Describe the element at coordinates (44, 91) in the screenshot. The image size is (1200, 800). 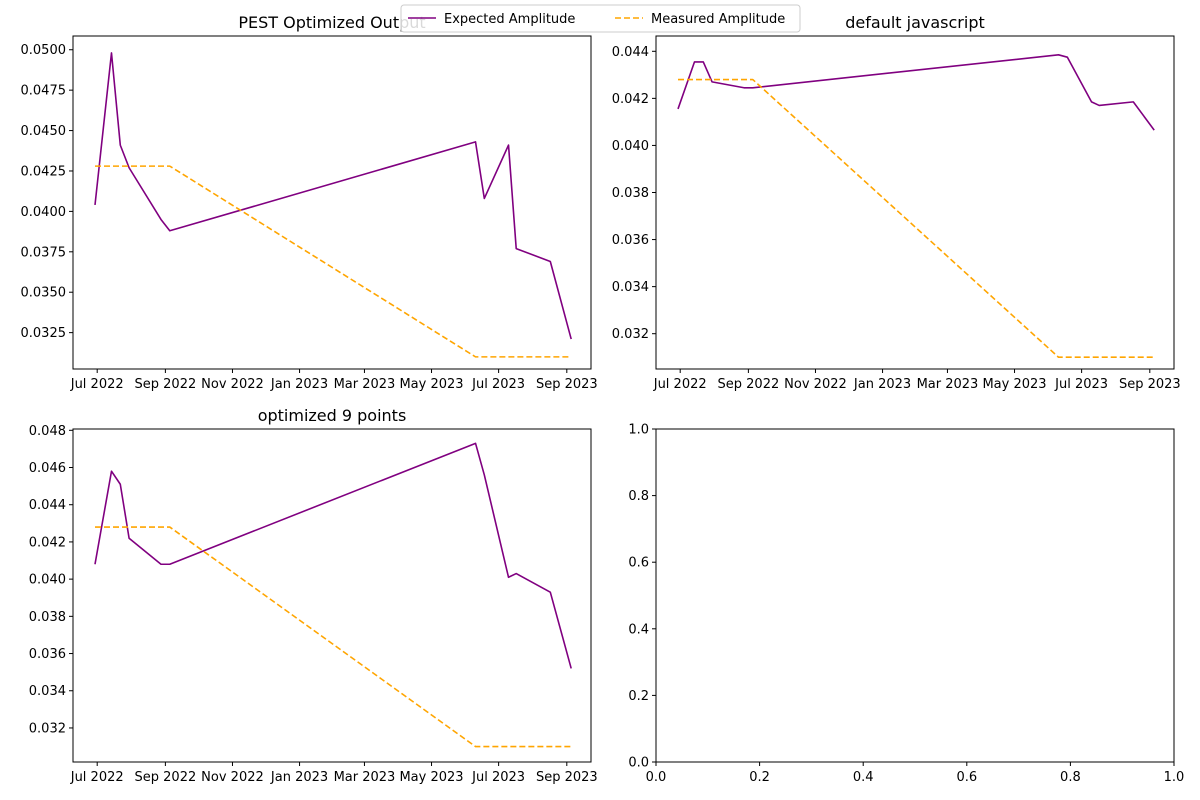
I see `y-tick-label: 0.0475` at that location.